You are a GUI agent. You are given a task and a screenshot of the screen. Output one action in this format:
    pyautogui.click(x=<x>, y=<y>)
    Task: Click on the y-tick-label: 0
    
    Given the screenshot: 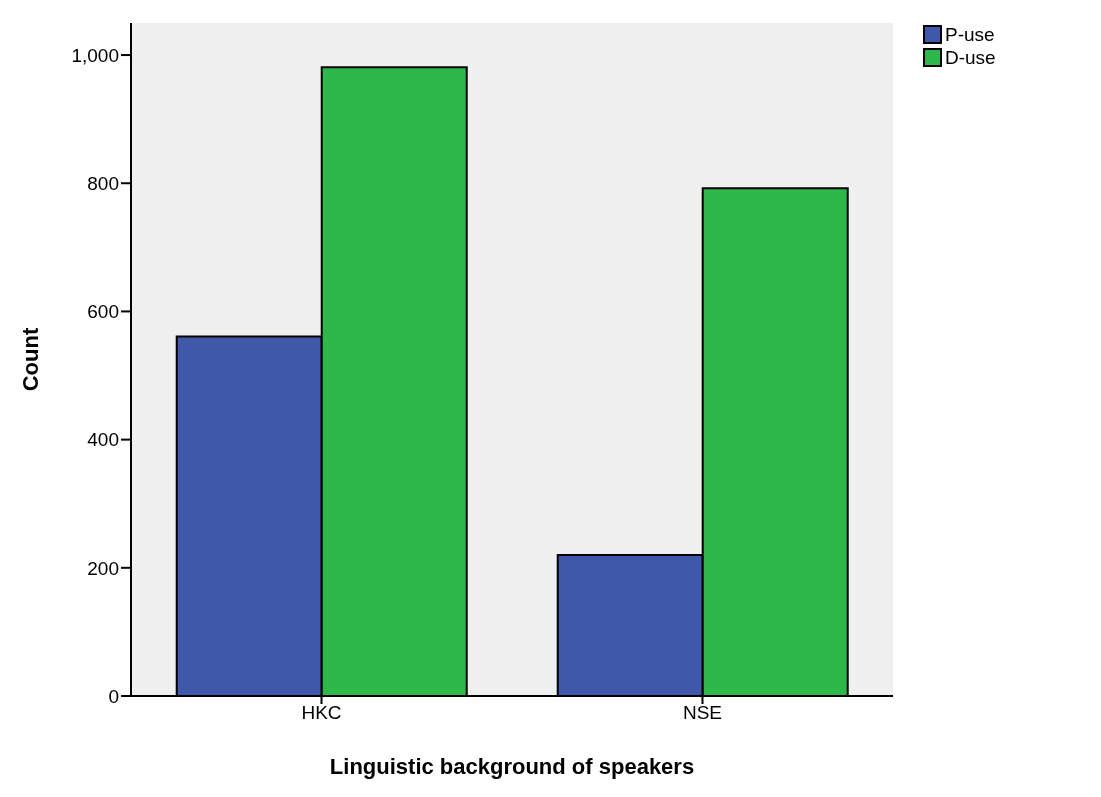 What is the action you would take?
    pyautogui.click(x=113, y=696)
    